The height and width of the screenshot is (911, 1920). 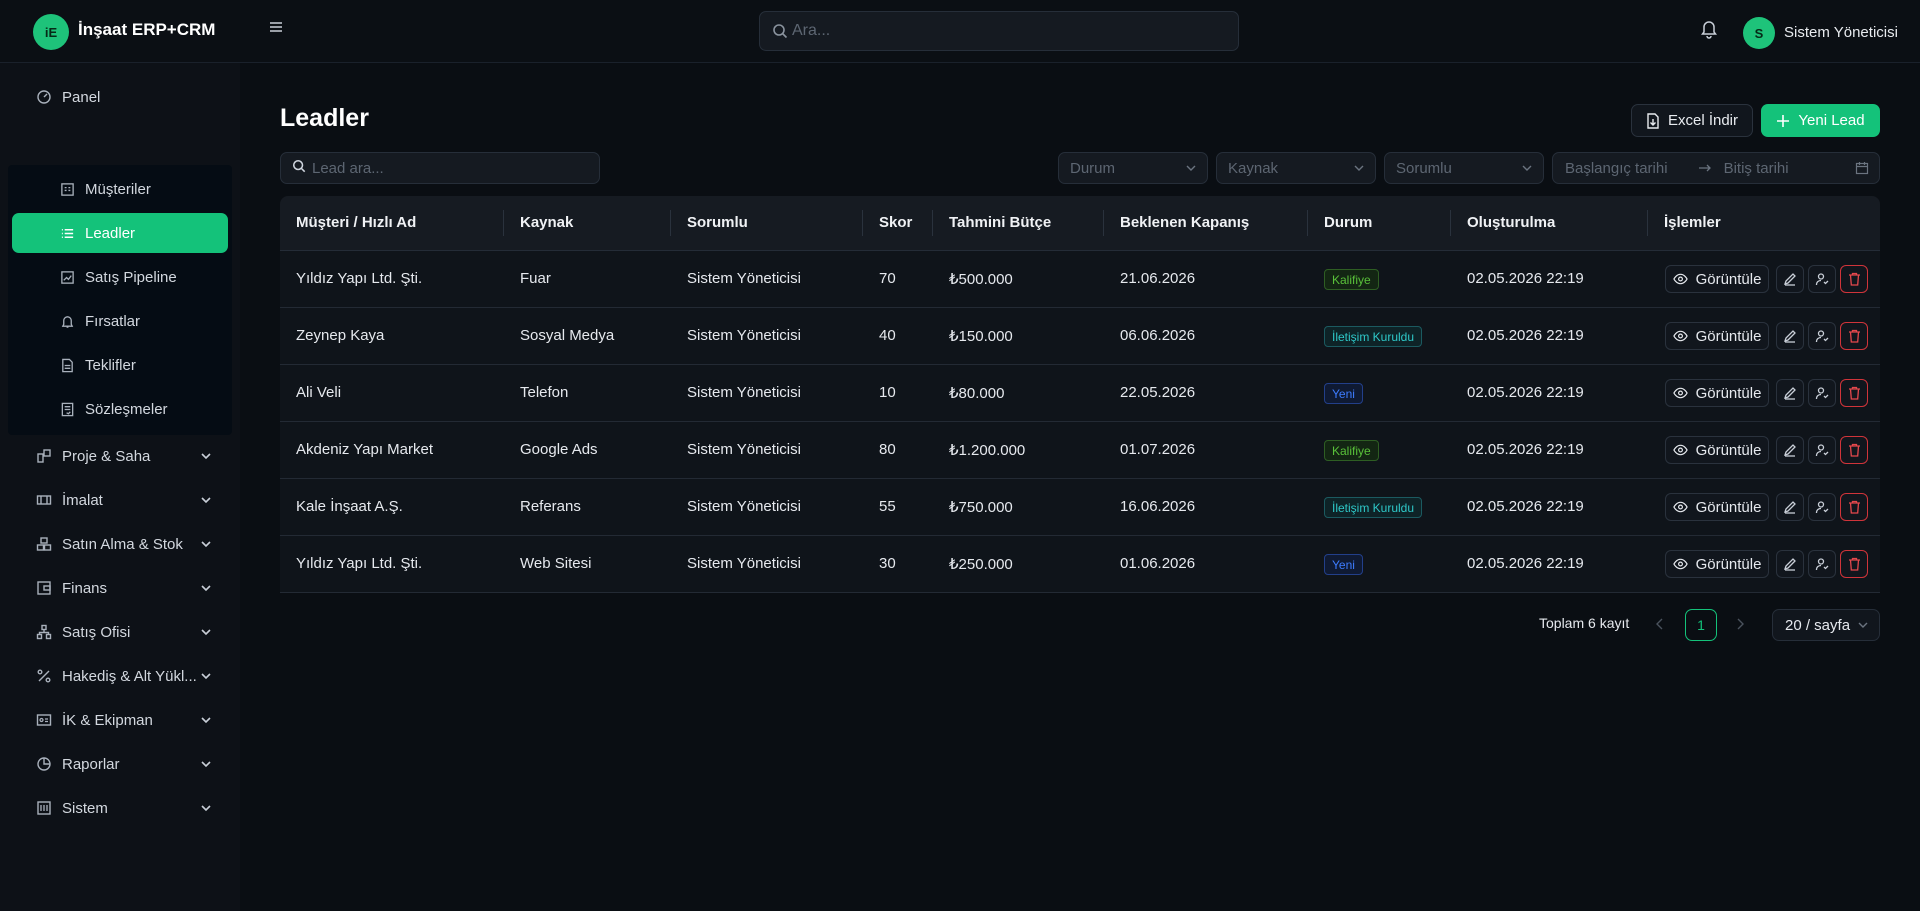 I want to click on column-header: Tahmini Bütçe, so click(x=1000, y=222).